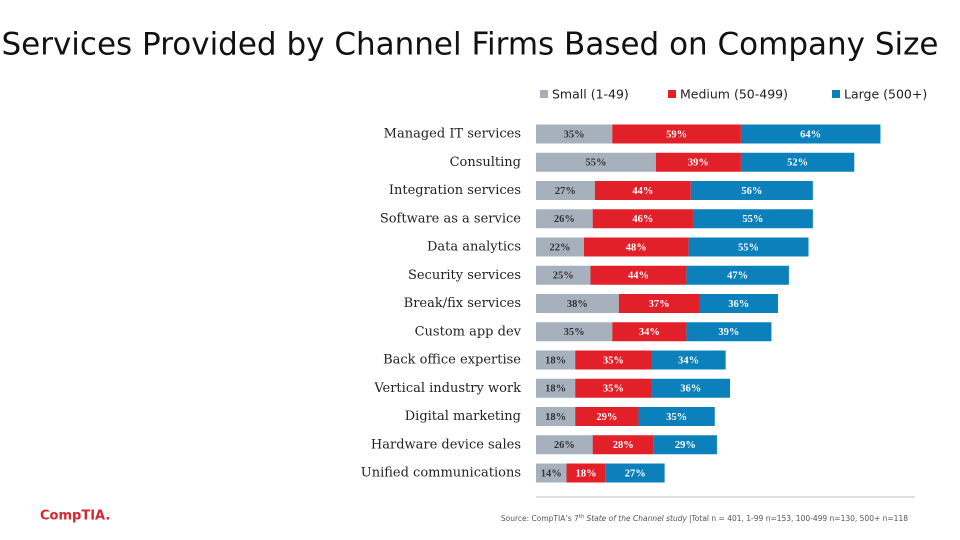 The image size is (960, 540). Describe the element at coordinates (447, 388) in the screenshot. I see `category-label: Vertical industry work` at that location.